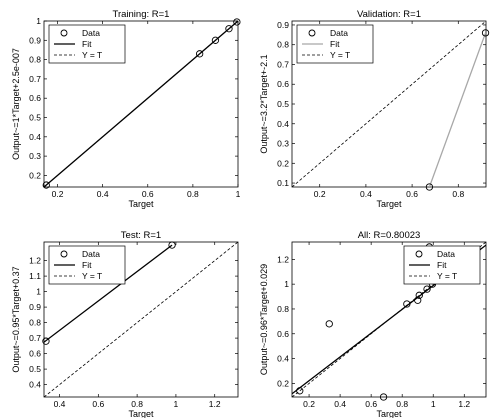  Describe the element at coordinates (264, 319) in the screenshot. I see `y-axis-label: Output~=0.96*Target+0.029` at that location.